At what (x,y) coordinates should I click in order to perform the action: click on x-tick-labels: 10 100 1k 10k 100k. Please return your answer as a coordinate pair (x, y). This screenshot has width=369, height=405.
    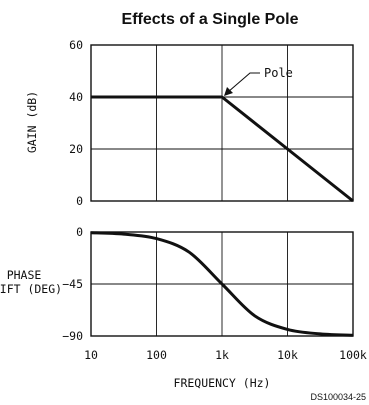
    Looking at the image, I should click on (225, 355).